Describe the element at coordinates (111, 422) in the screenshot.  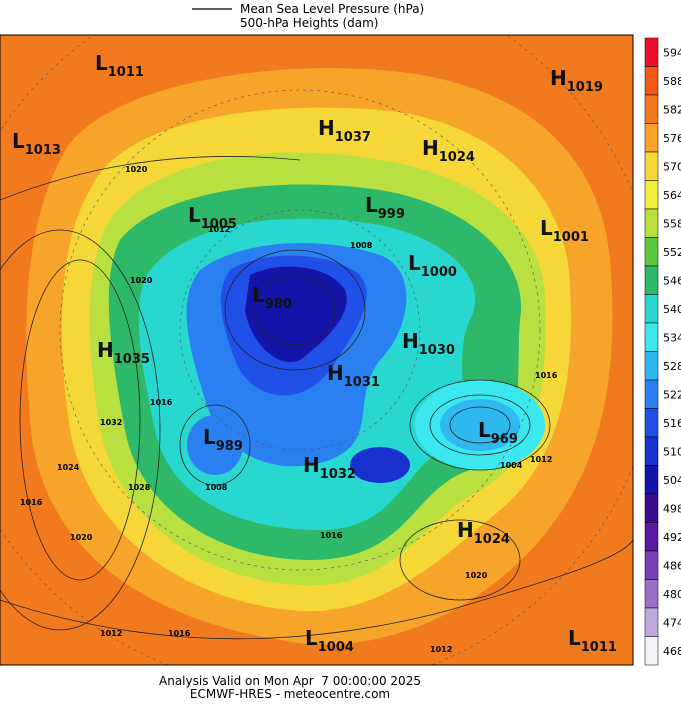
I see `isobar-label: 1032` at that location.